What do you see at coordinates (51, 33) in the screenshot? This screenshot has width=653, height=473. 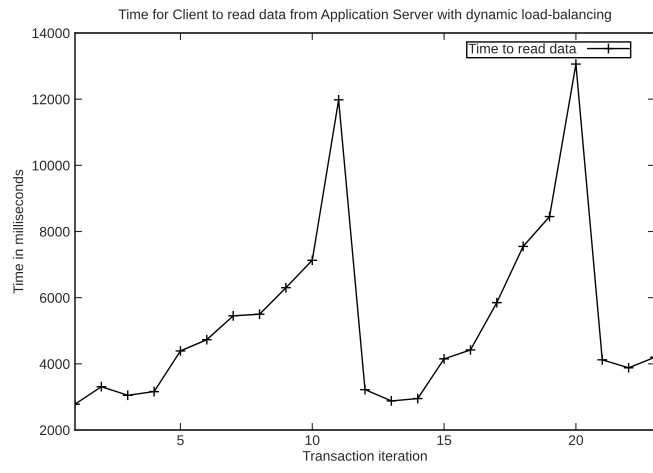 I see `y-tick-label: 14000` at bounding box center [51, 33].